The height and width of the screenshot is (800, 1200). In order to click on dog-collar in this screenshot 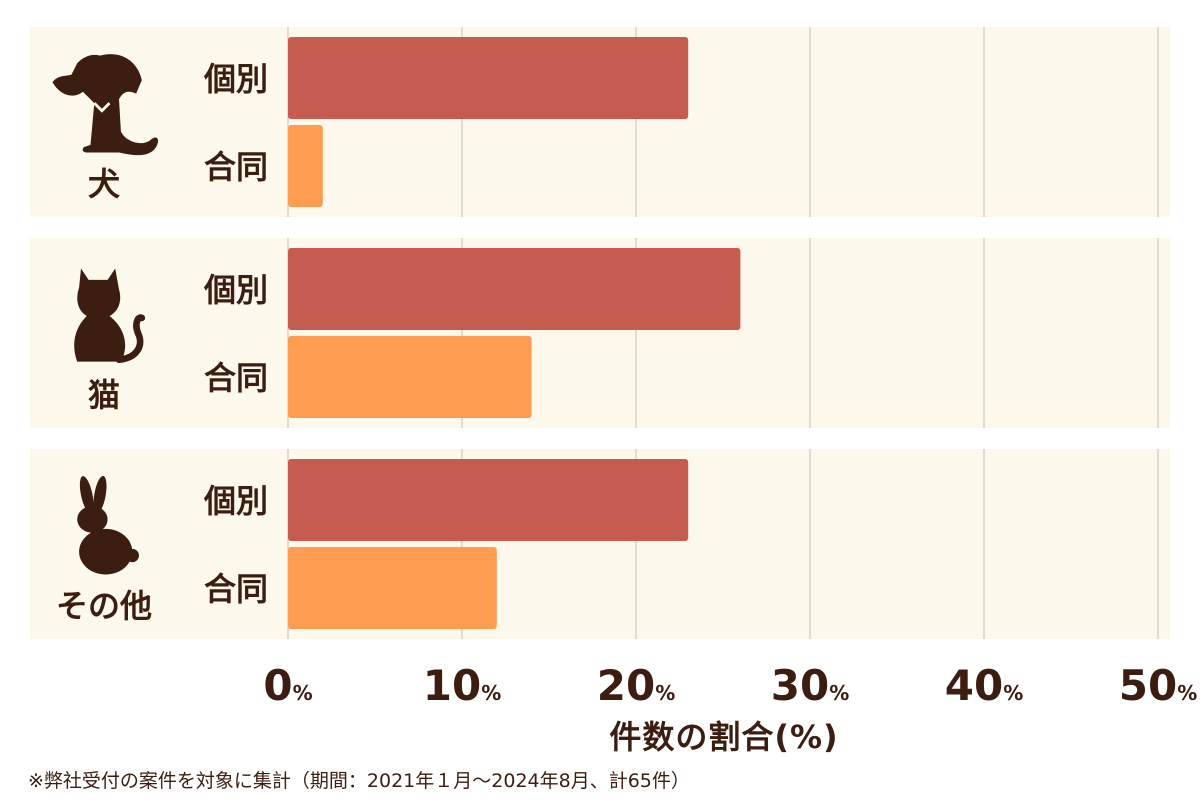, I will do `click(102, 107)`.